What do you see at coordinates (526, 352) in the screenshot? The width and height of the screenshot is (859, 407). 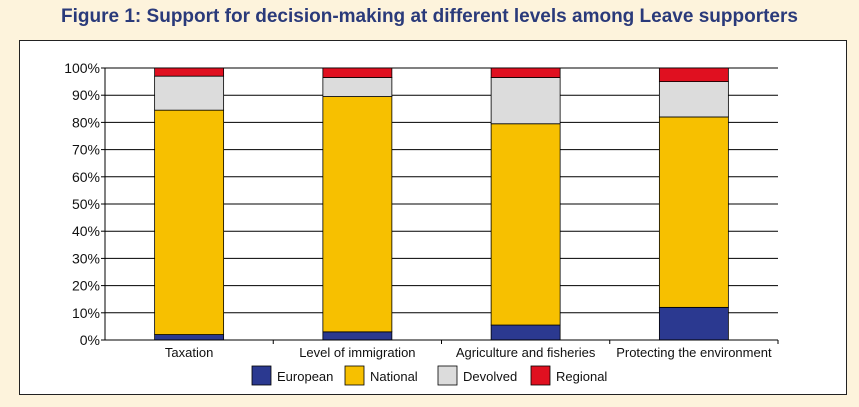 I see `x-tick-label: Agriculture and fisheries` at bounding box center [526, 352].